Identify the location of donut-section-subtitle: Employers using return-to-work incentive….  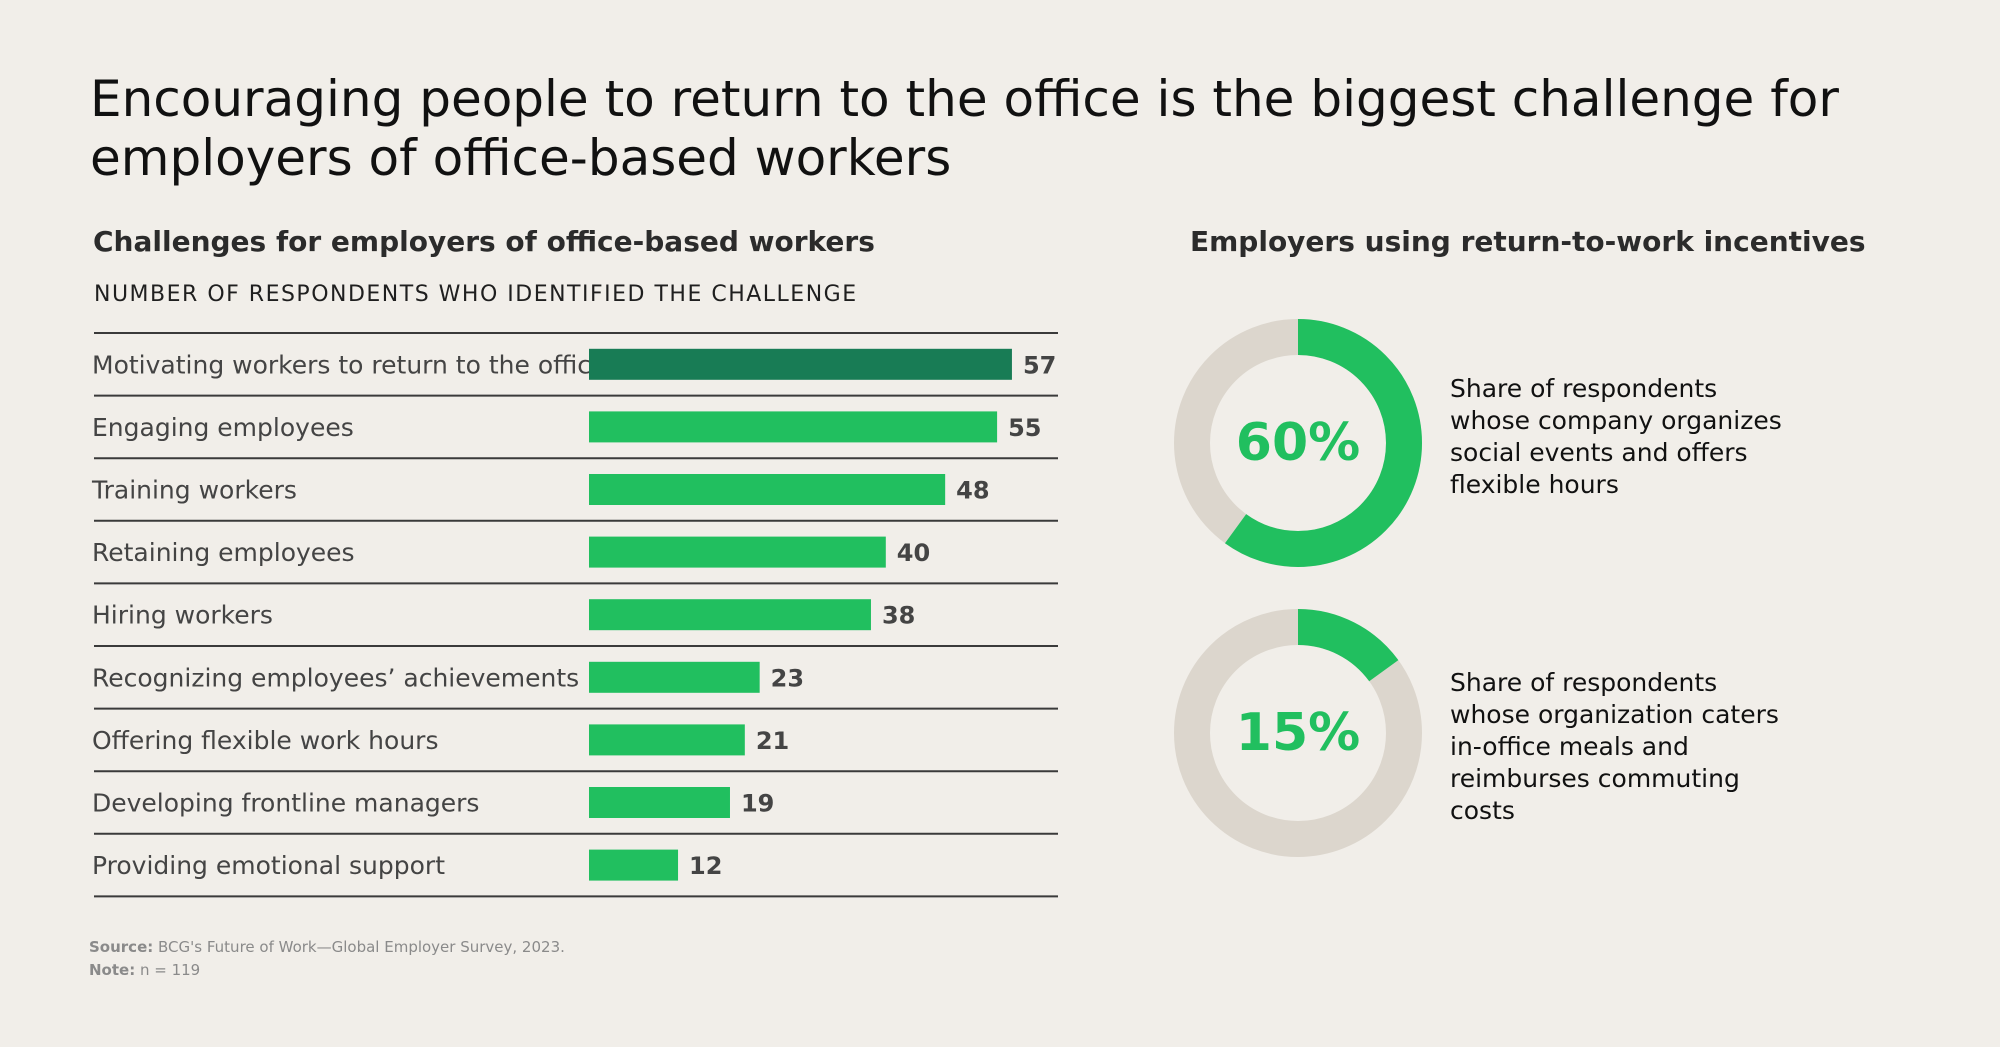
(1528, 241).